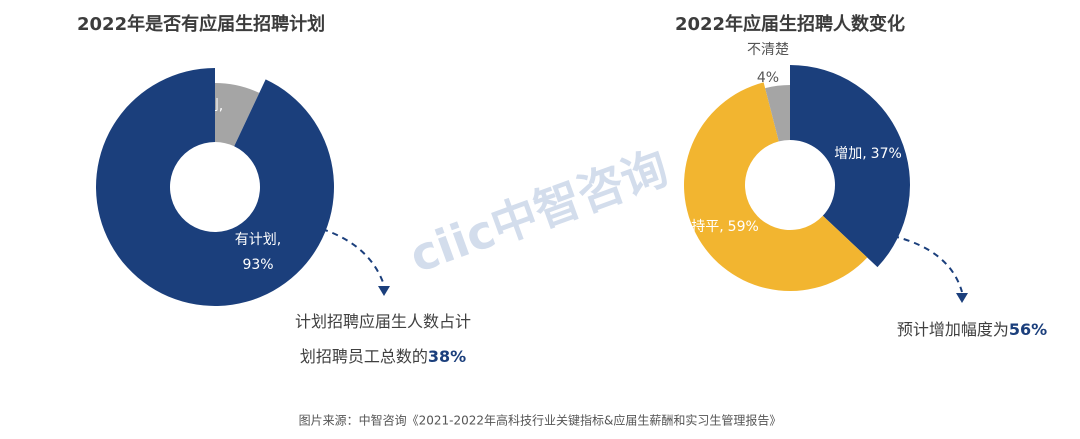 The height and width of the screenshot is (439, 1080). What do you see at coordinates (539, 211) in the screenshot?
I see `watermark: ciic中智咨询` at bounding box center [539, 211].